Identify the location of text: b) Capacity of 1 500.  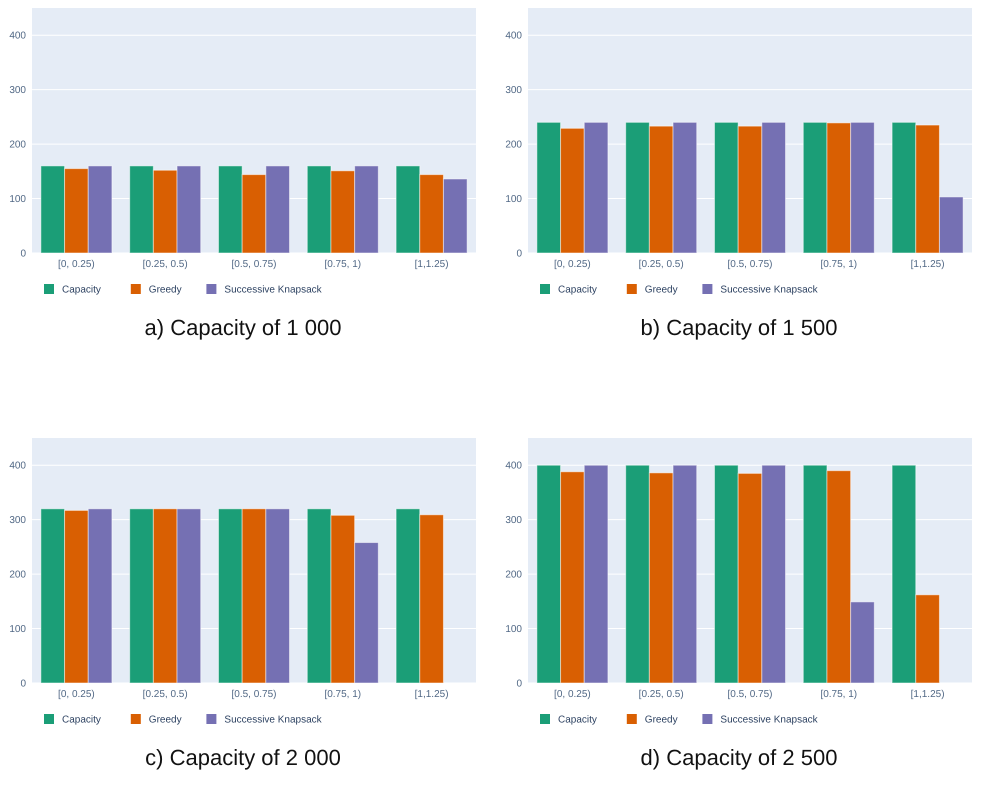
(739, 327).